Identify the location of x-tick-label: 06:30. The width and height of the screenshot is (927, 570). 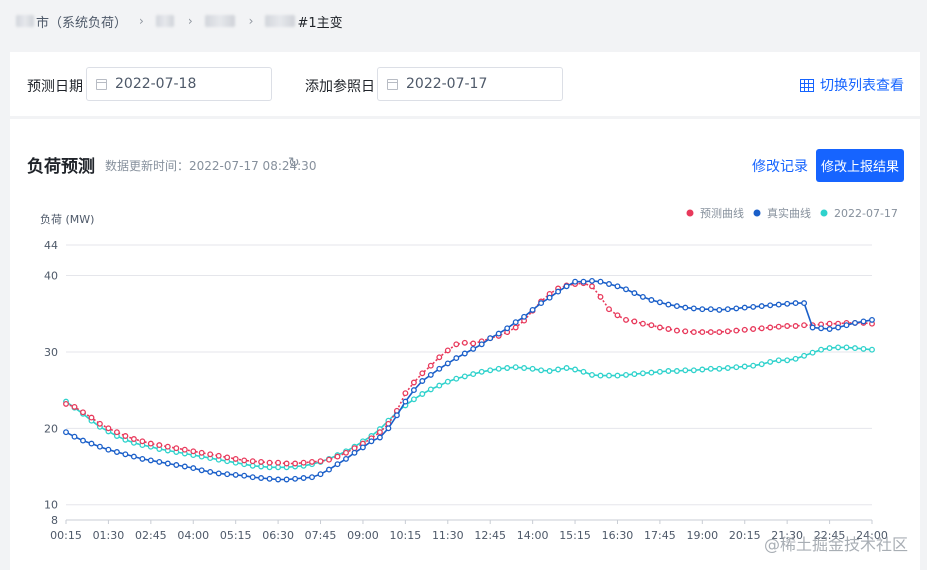
(278, 535).